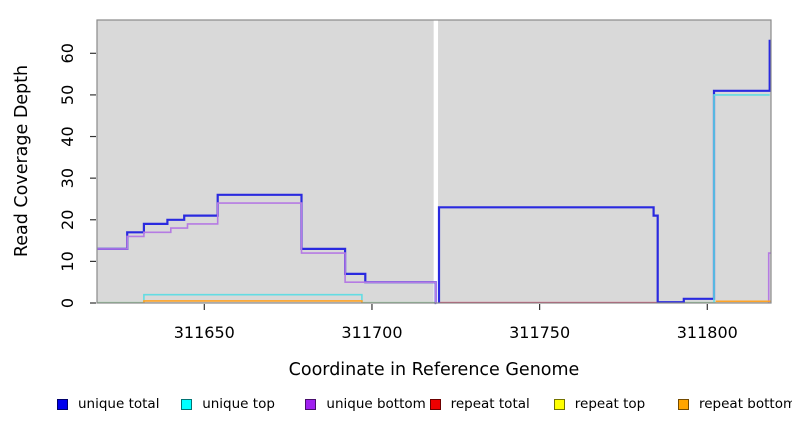  What do you see at coordinates (67, 220) in the screenshot?
I see `y-tick-label: 20` at bounding box center [67, 220].